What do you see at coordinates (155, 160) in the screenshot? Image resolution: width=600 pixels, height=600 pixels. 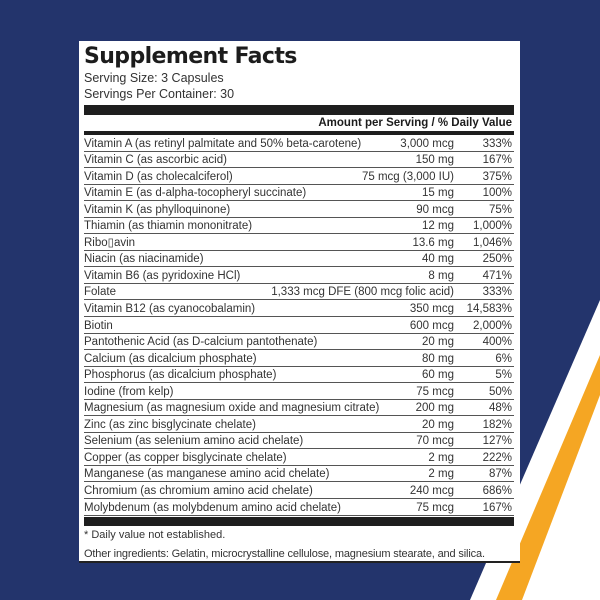 I see `nutrient-name: Vitamin C (as ascorbic acid)` at bounding box center [155, 160].